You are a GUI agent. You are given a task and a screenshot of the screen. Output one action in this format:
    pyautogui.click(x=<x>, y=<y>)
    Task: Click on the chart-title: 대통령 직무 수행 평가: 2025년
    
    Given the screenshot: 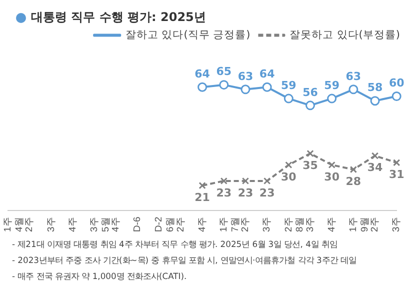 What is the action you would take?
    pyautogui.click(x=118, y=17)
    